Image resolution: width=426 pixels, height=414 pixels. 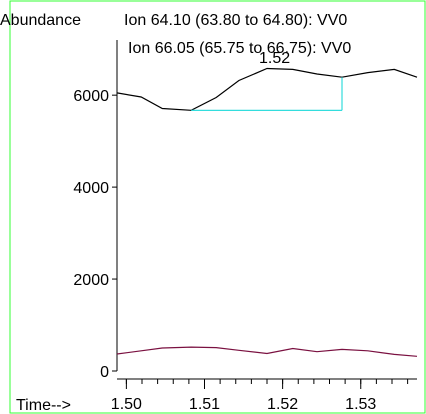 What do you see at coordinates (239, 48) in the screenshot?
I see `legend-ion2: Ion 66.05 (65.75 to 66.75): VV0` at bounding box center [239, 48].